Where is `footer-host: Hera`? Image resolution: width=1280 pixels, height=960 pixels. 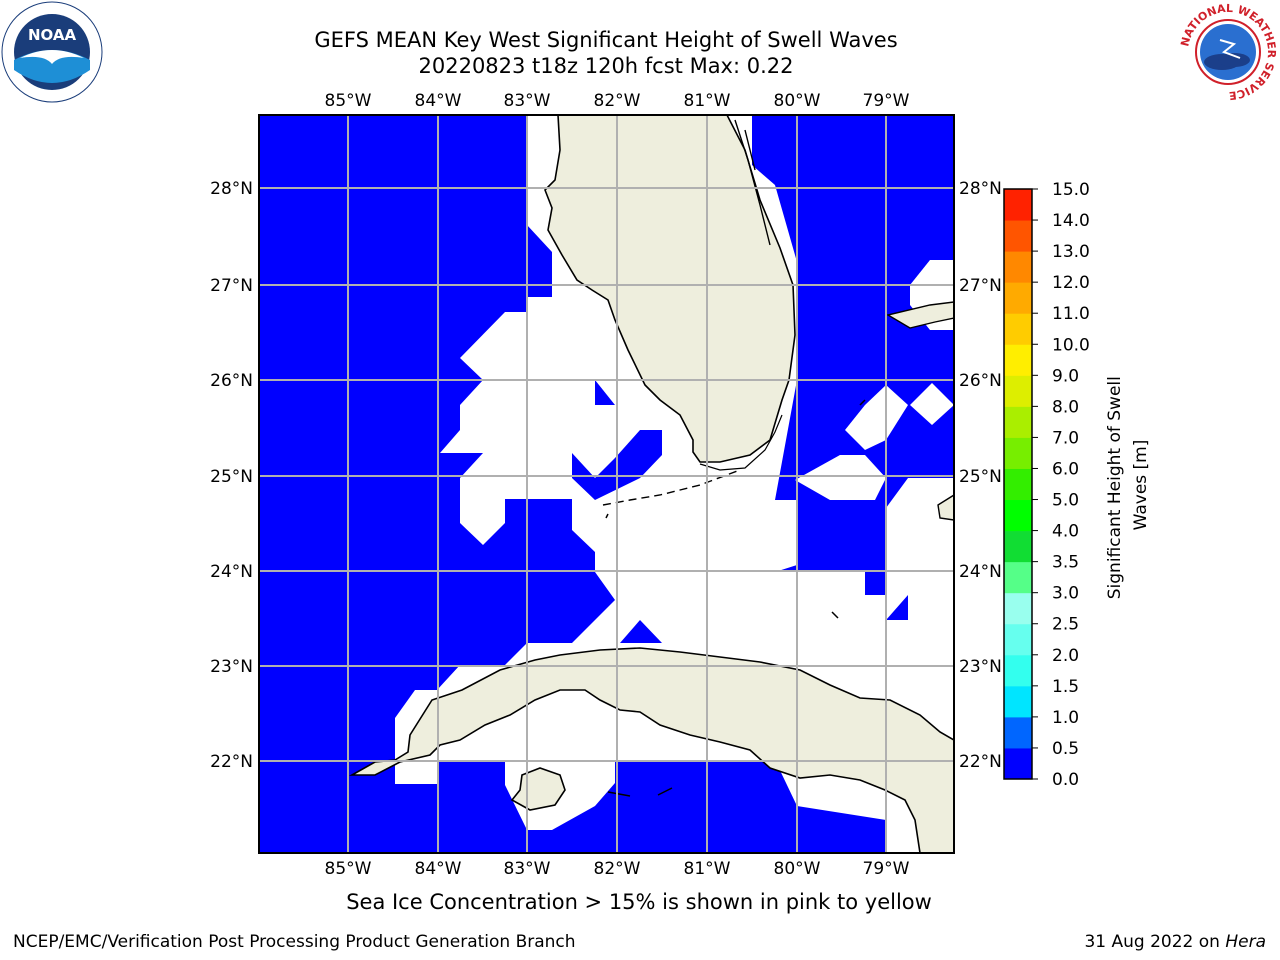
footer-host: Hera is located at coordinates (1245, 942).